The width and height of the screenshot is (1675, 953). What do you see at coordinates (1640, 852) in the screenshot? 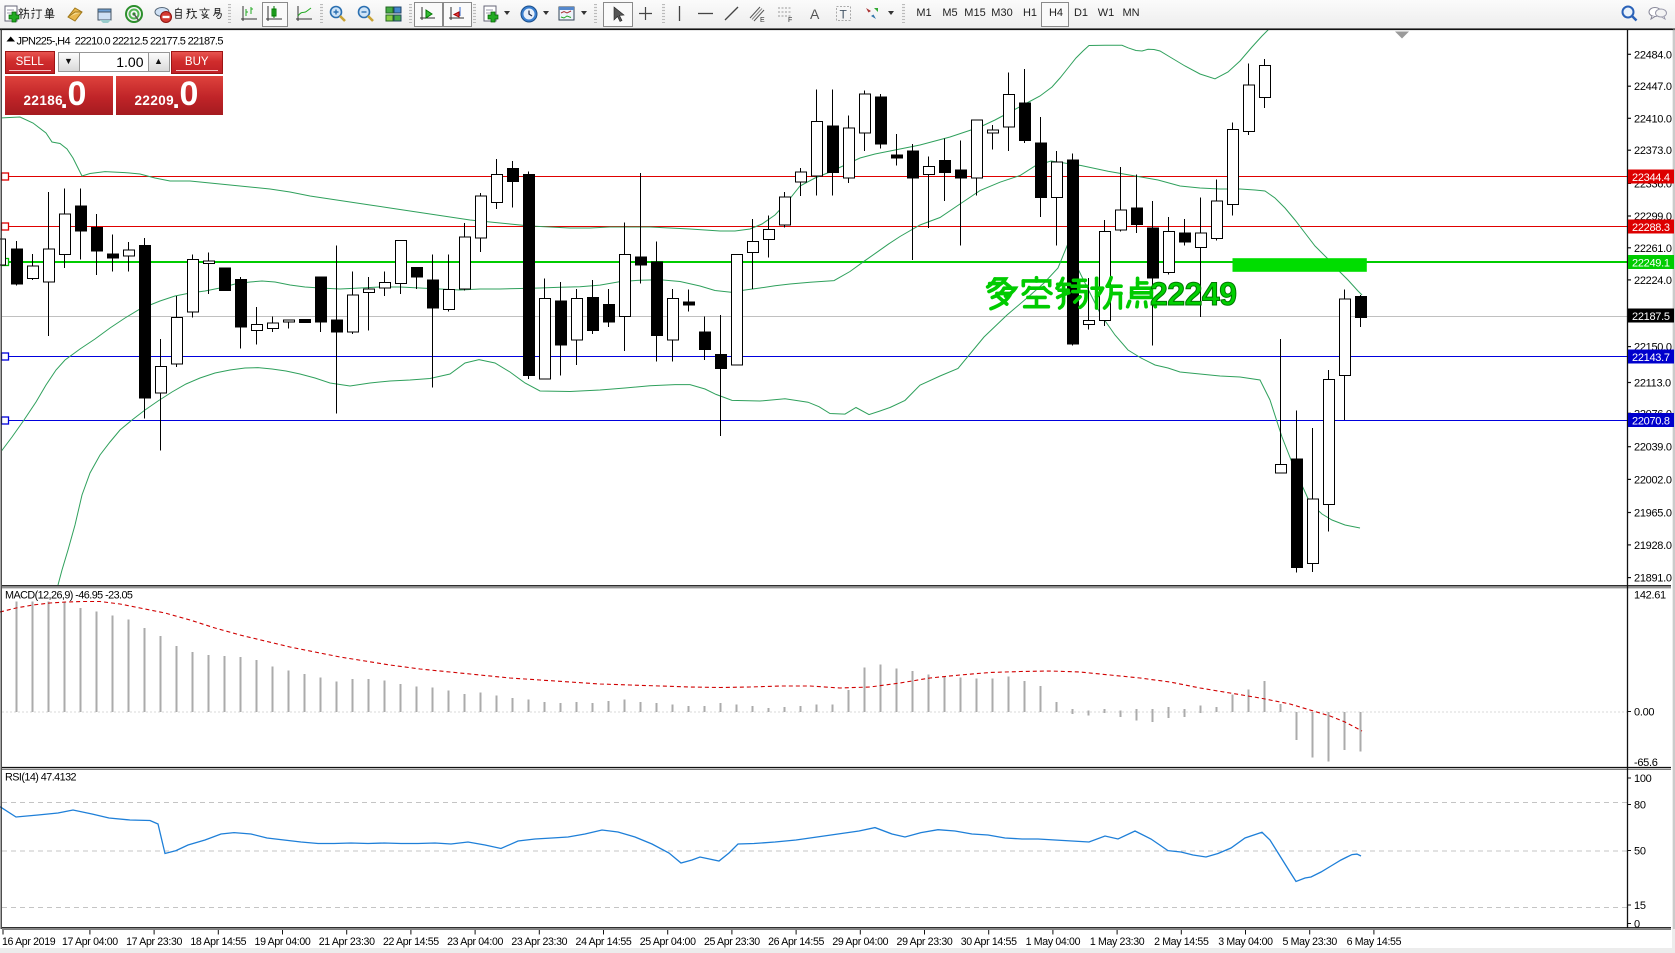
I see `svg-text: 50` at bounding box center [1640, 852].